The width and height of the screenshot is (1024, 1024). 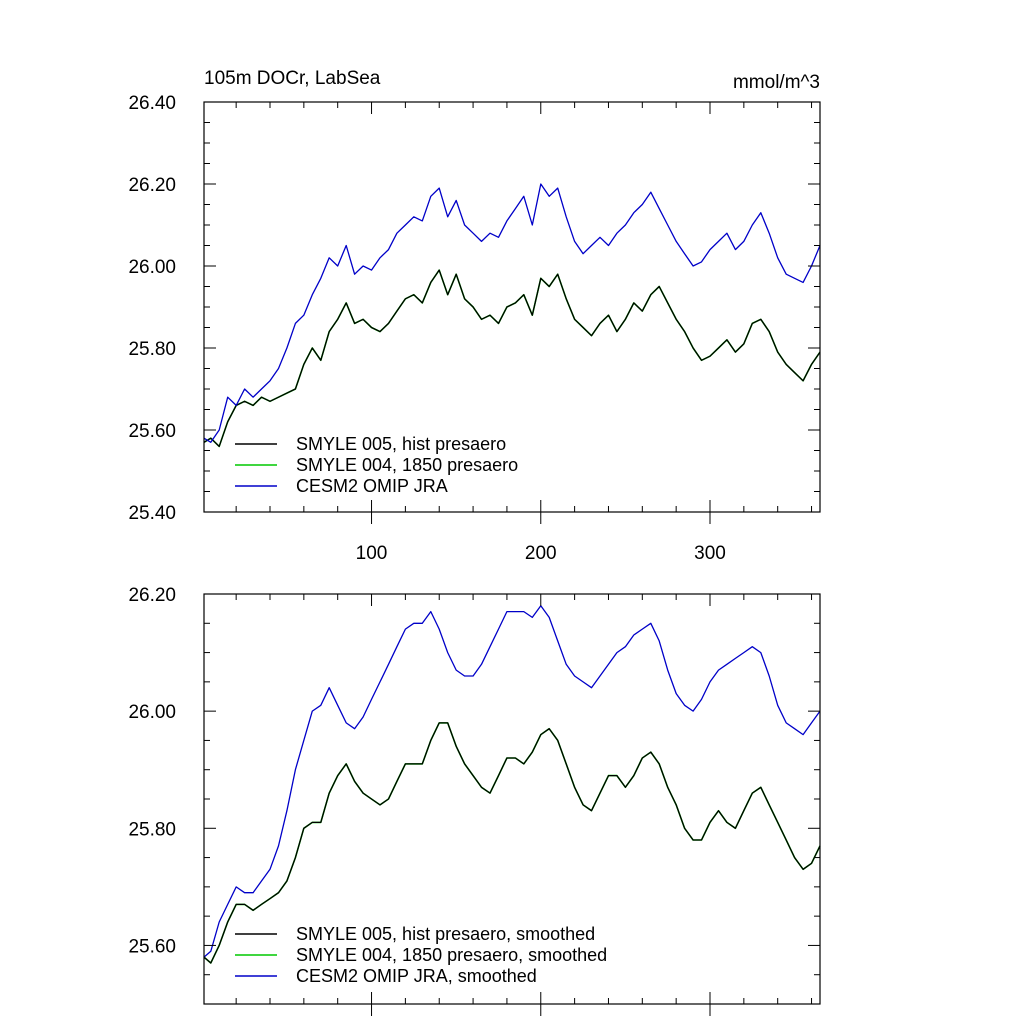 I want to click on x-tick-label: 100, so click(x=372, y=553).